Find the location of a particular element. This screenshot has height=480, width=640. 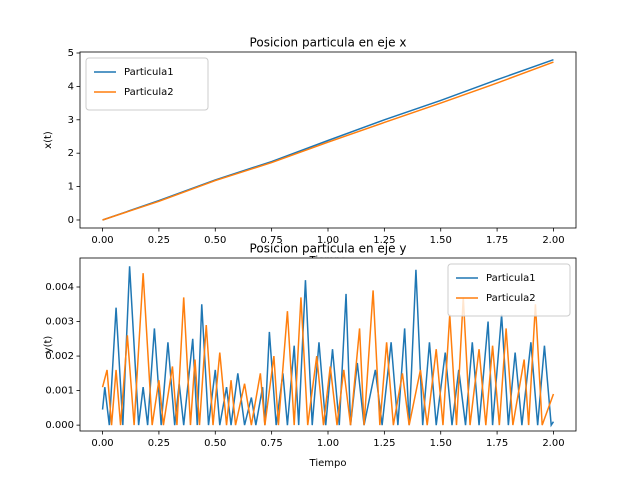

y-tick-label: 0.002 is located at coordinates (59, 356).